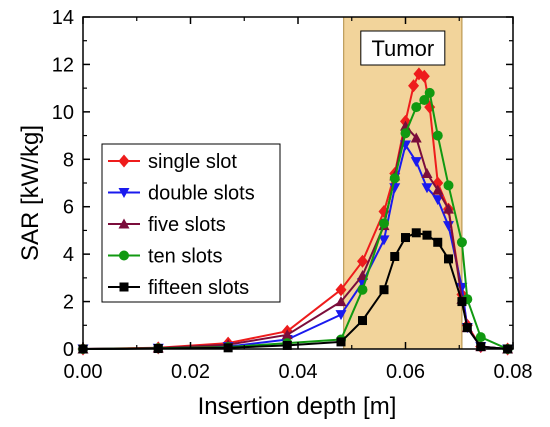  I want to click on tumor-label: Tumor, so click(402, 48).